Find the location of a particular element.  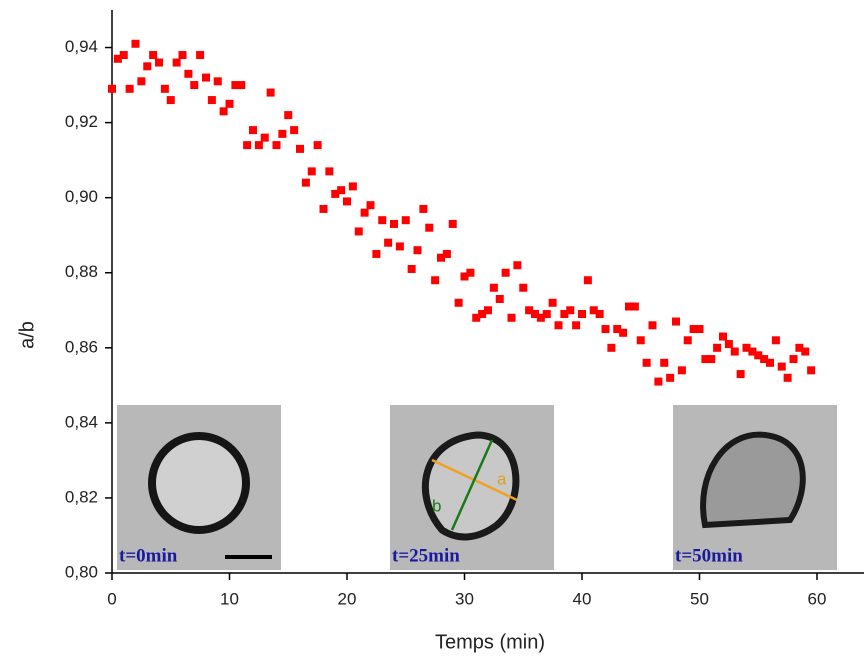

y-tick-label: 0,92 is located at coordinates (81, 121).